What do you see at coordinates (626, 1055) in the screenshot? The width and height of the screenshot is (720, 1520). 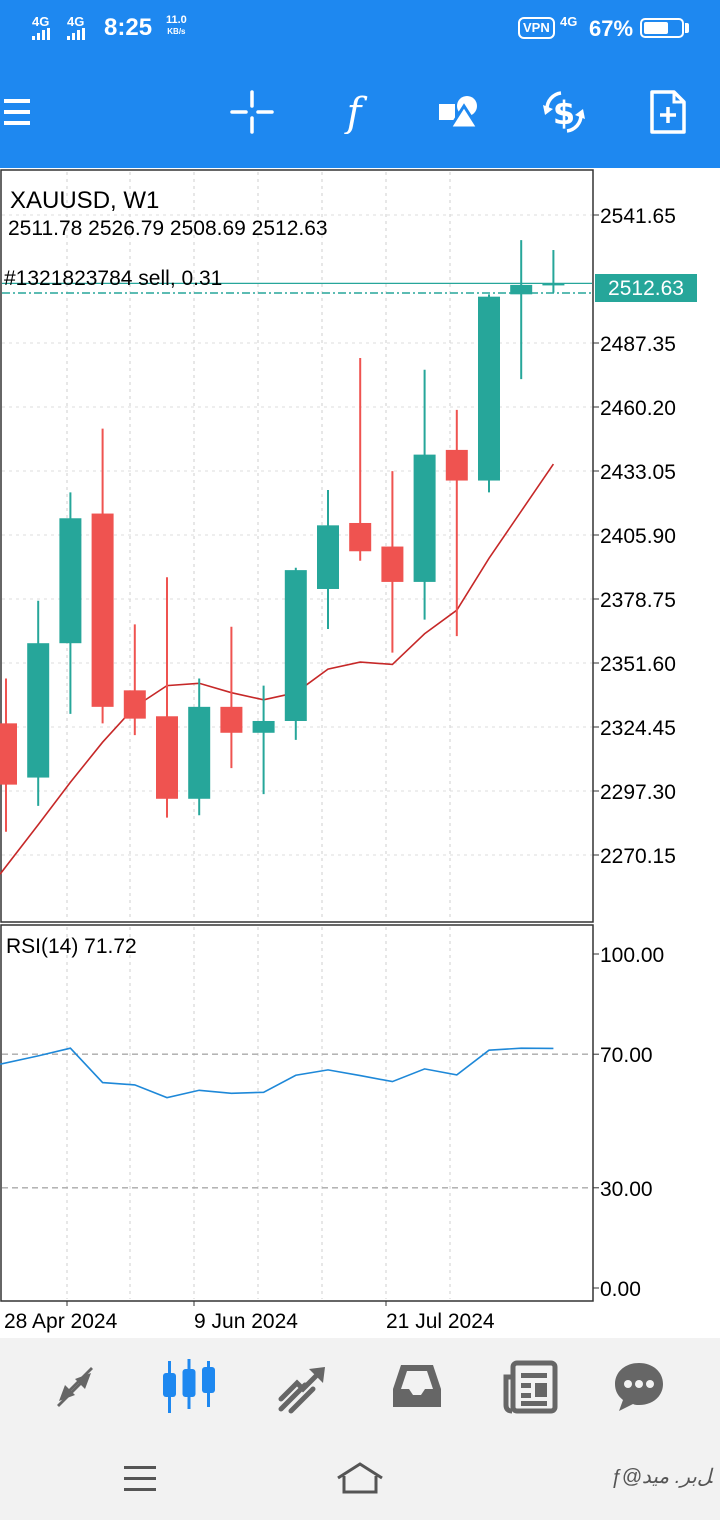 I see `rsi-tick-label: 70.00` at bounding box center [626, 1055].